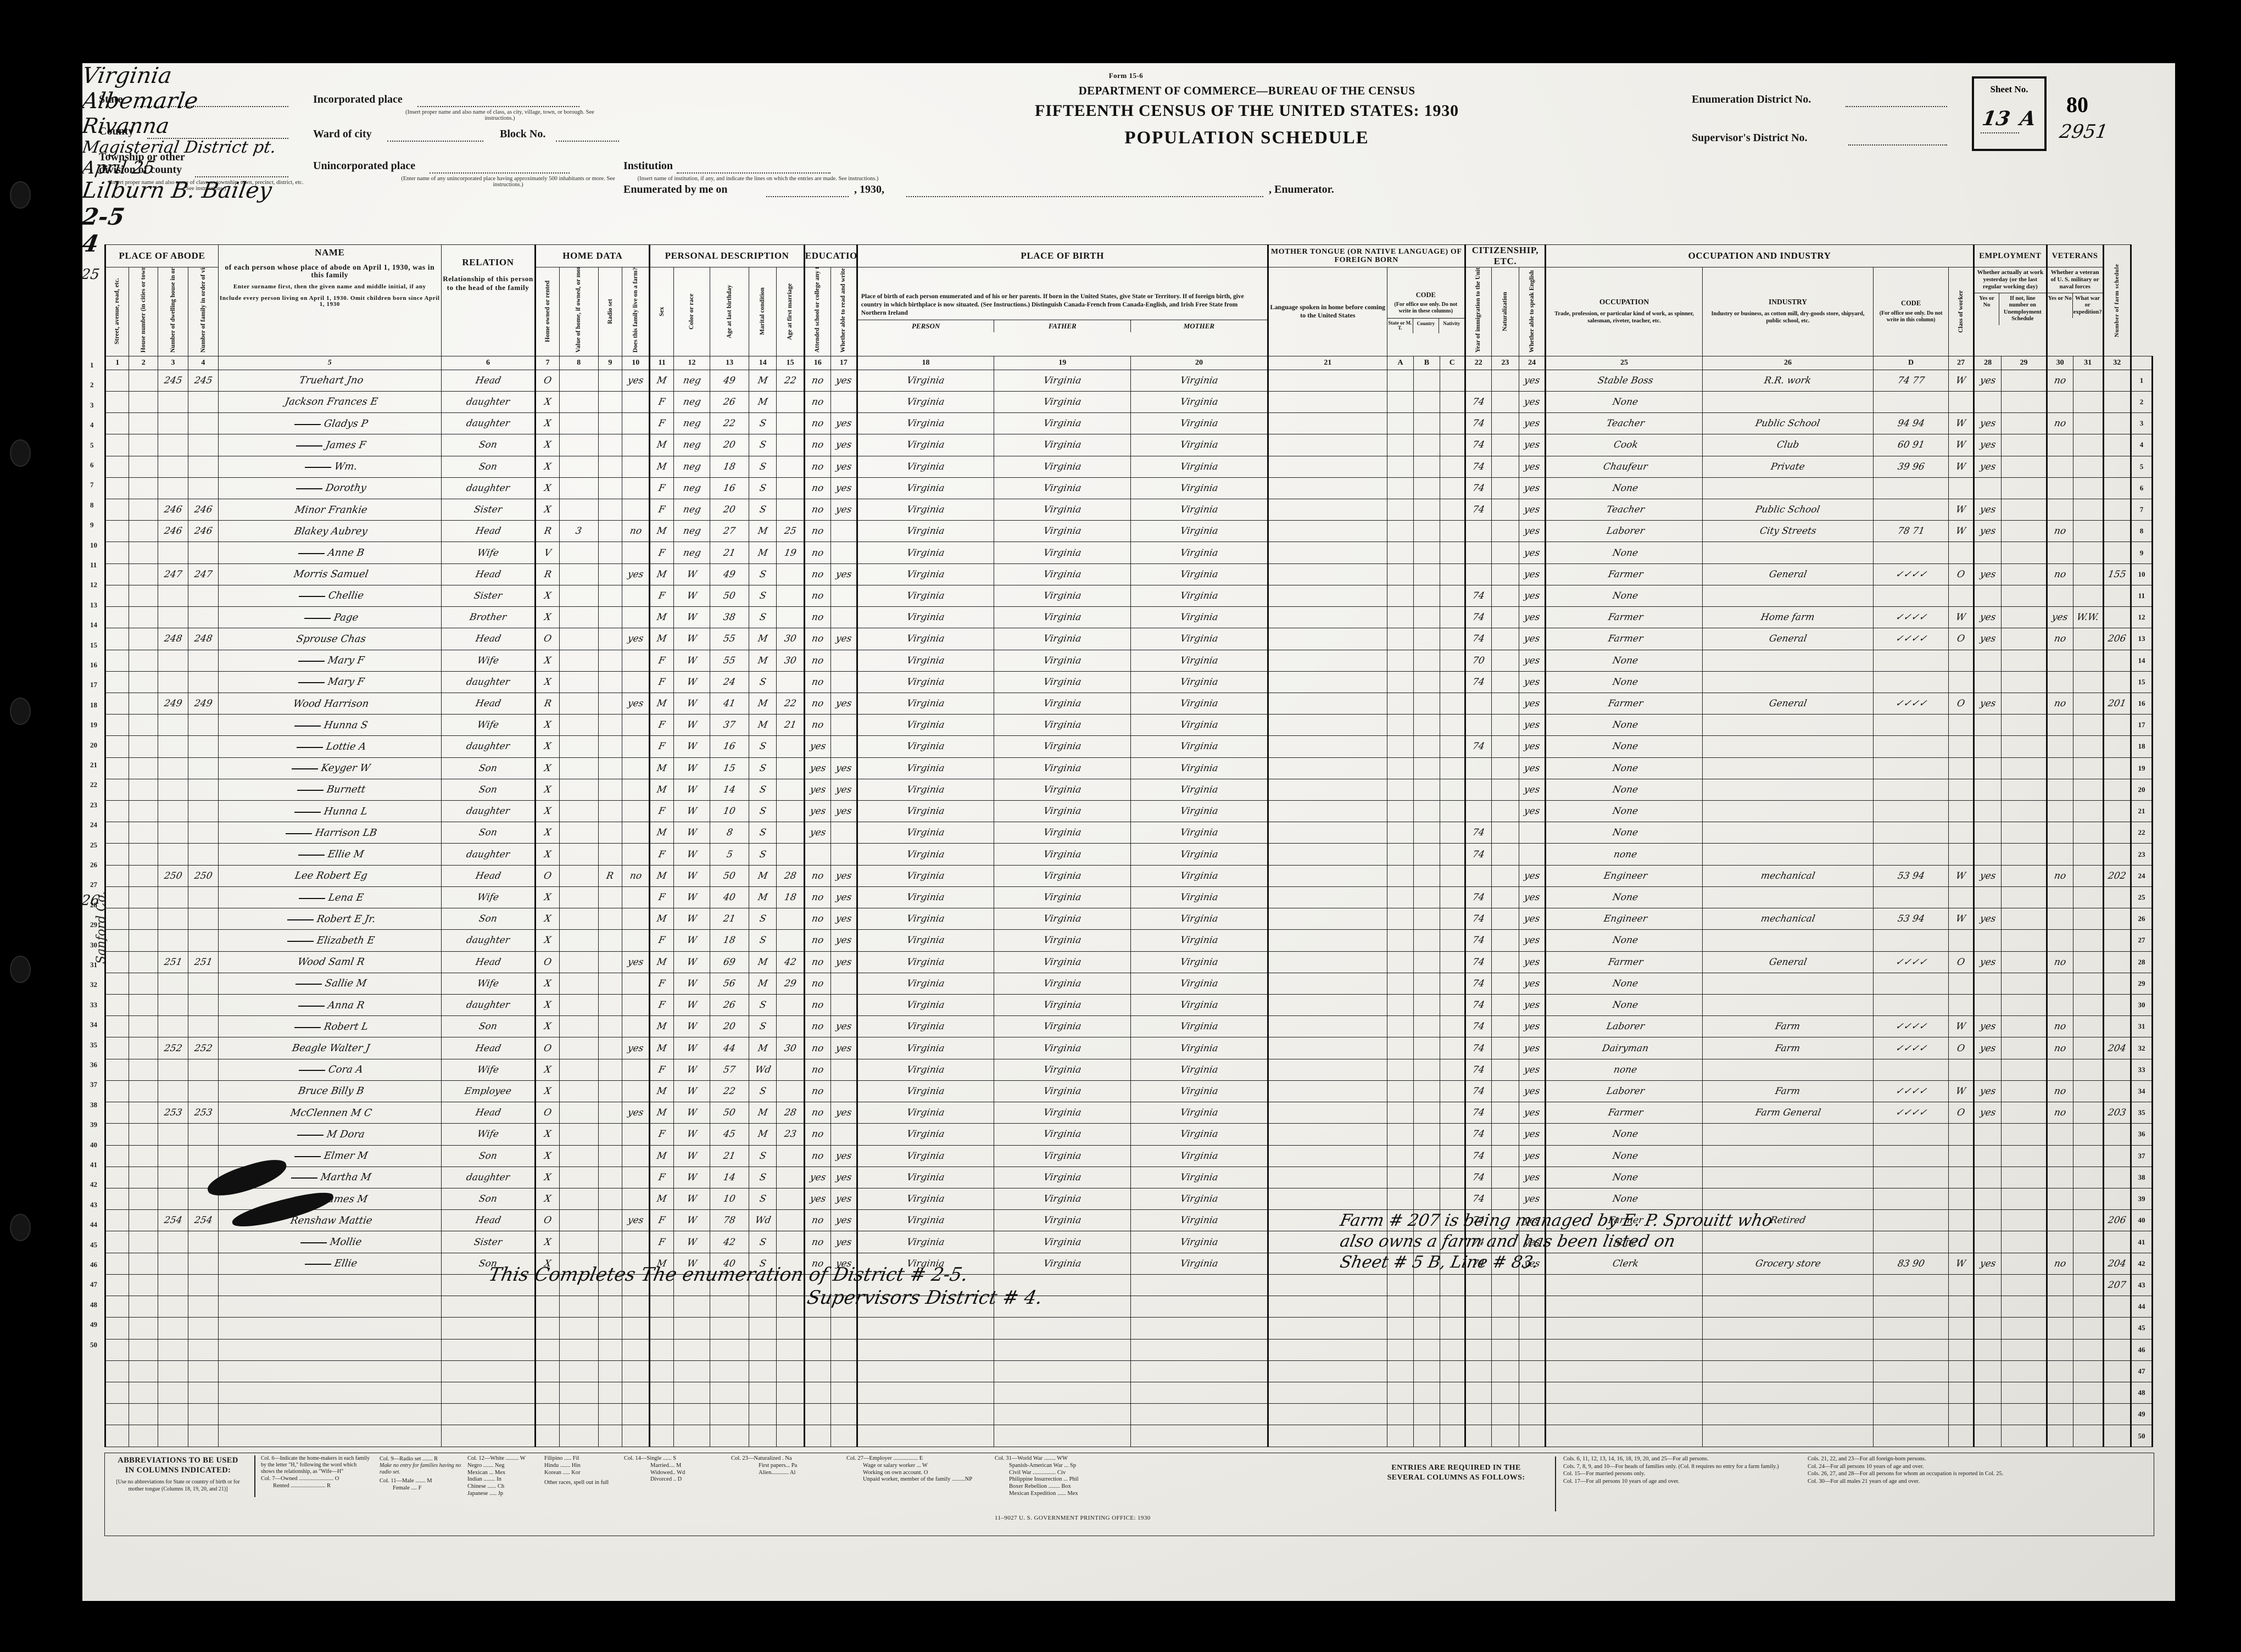 The height and width of the screenshot is (1652, 2241). I want to click on cell-age: 21, so click(730, 1156).